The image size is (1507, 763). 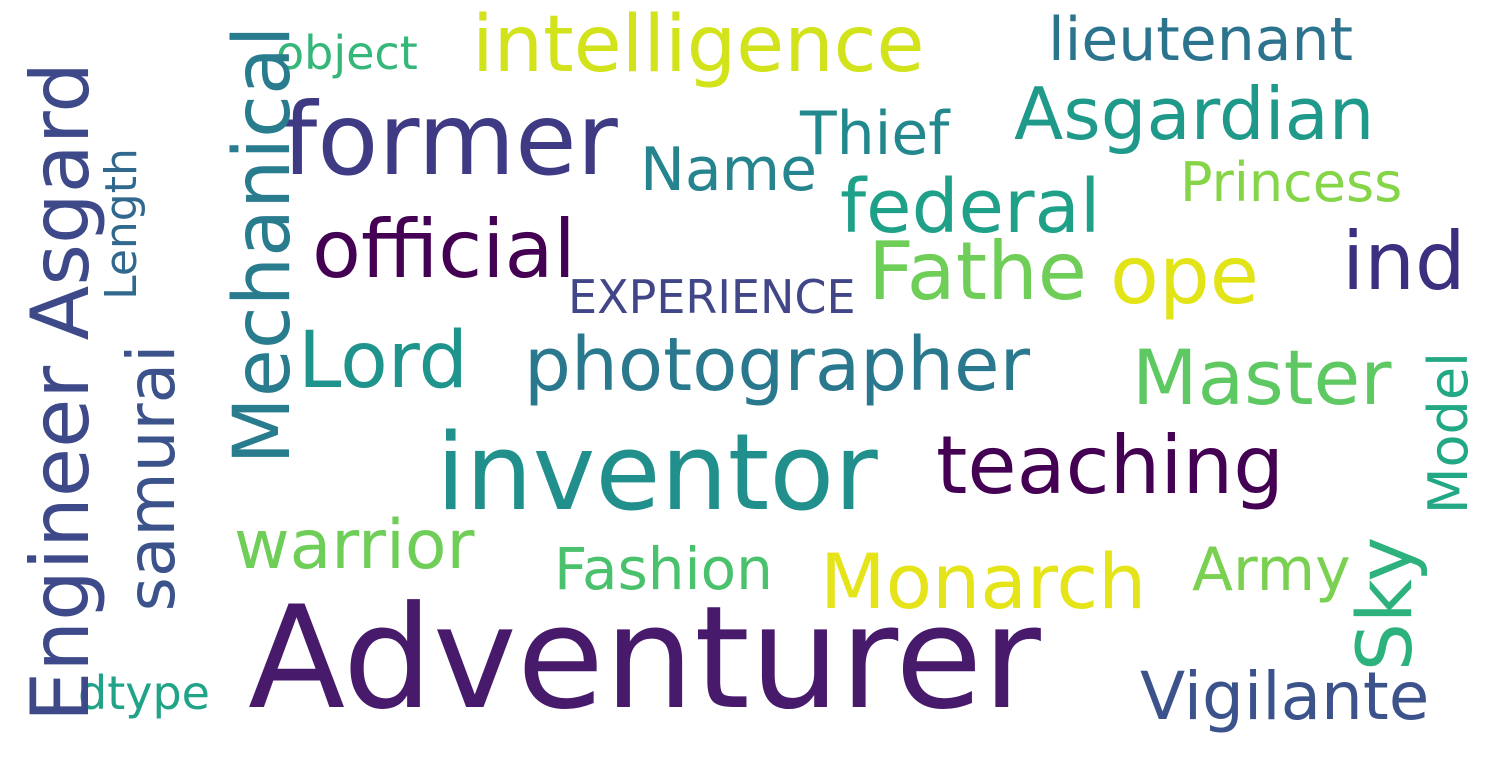 What do you see at coordinates (1291, 182) in the screenshot?
I see `word-princess: Princess` at bounding box center [1291, 182].